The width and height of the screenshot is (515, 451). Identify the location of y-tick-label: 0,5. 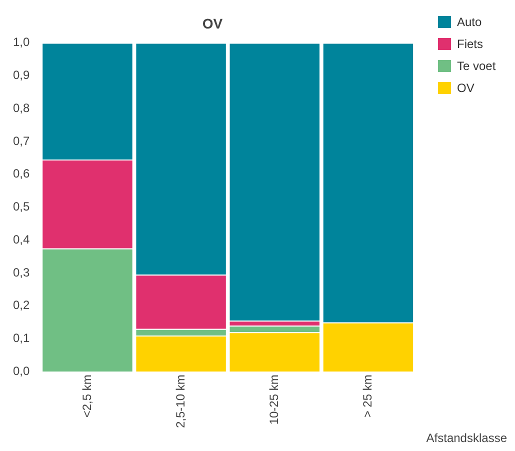
(21, 207).